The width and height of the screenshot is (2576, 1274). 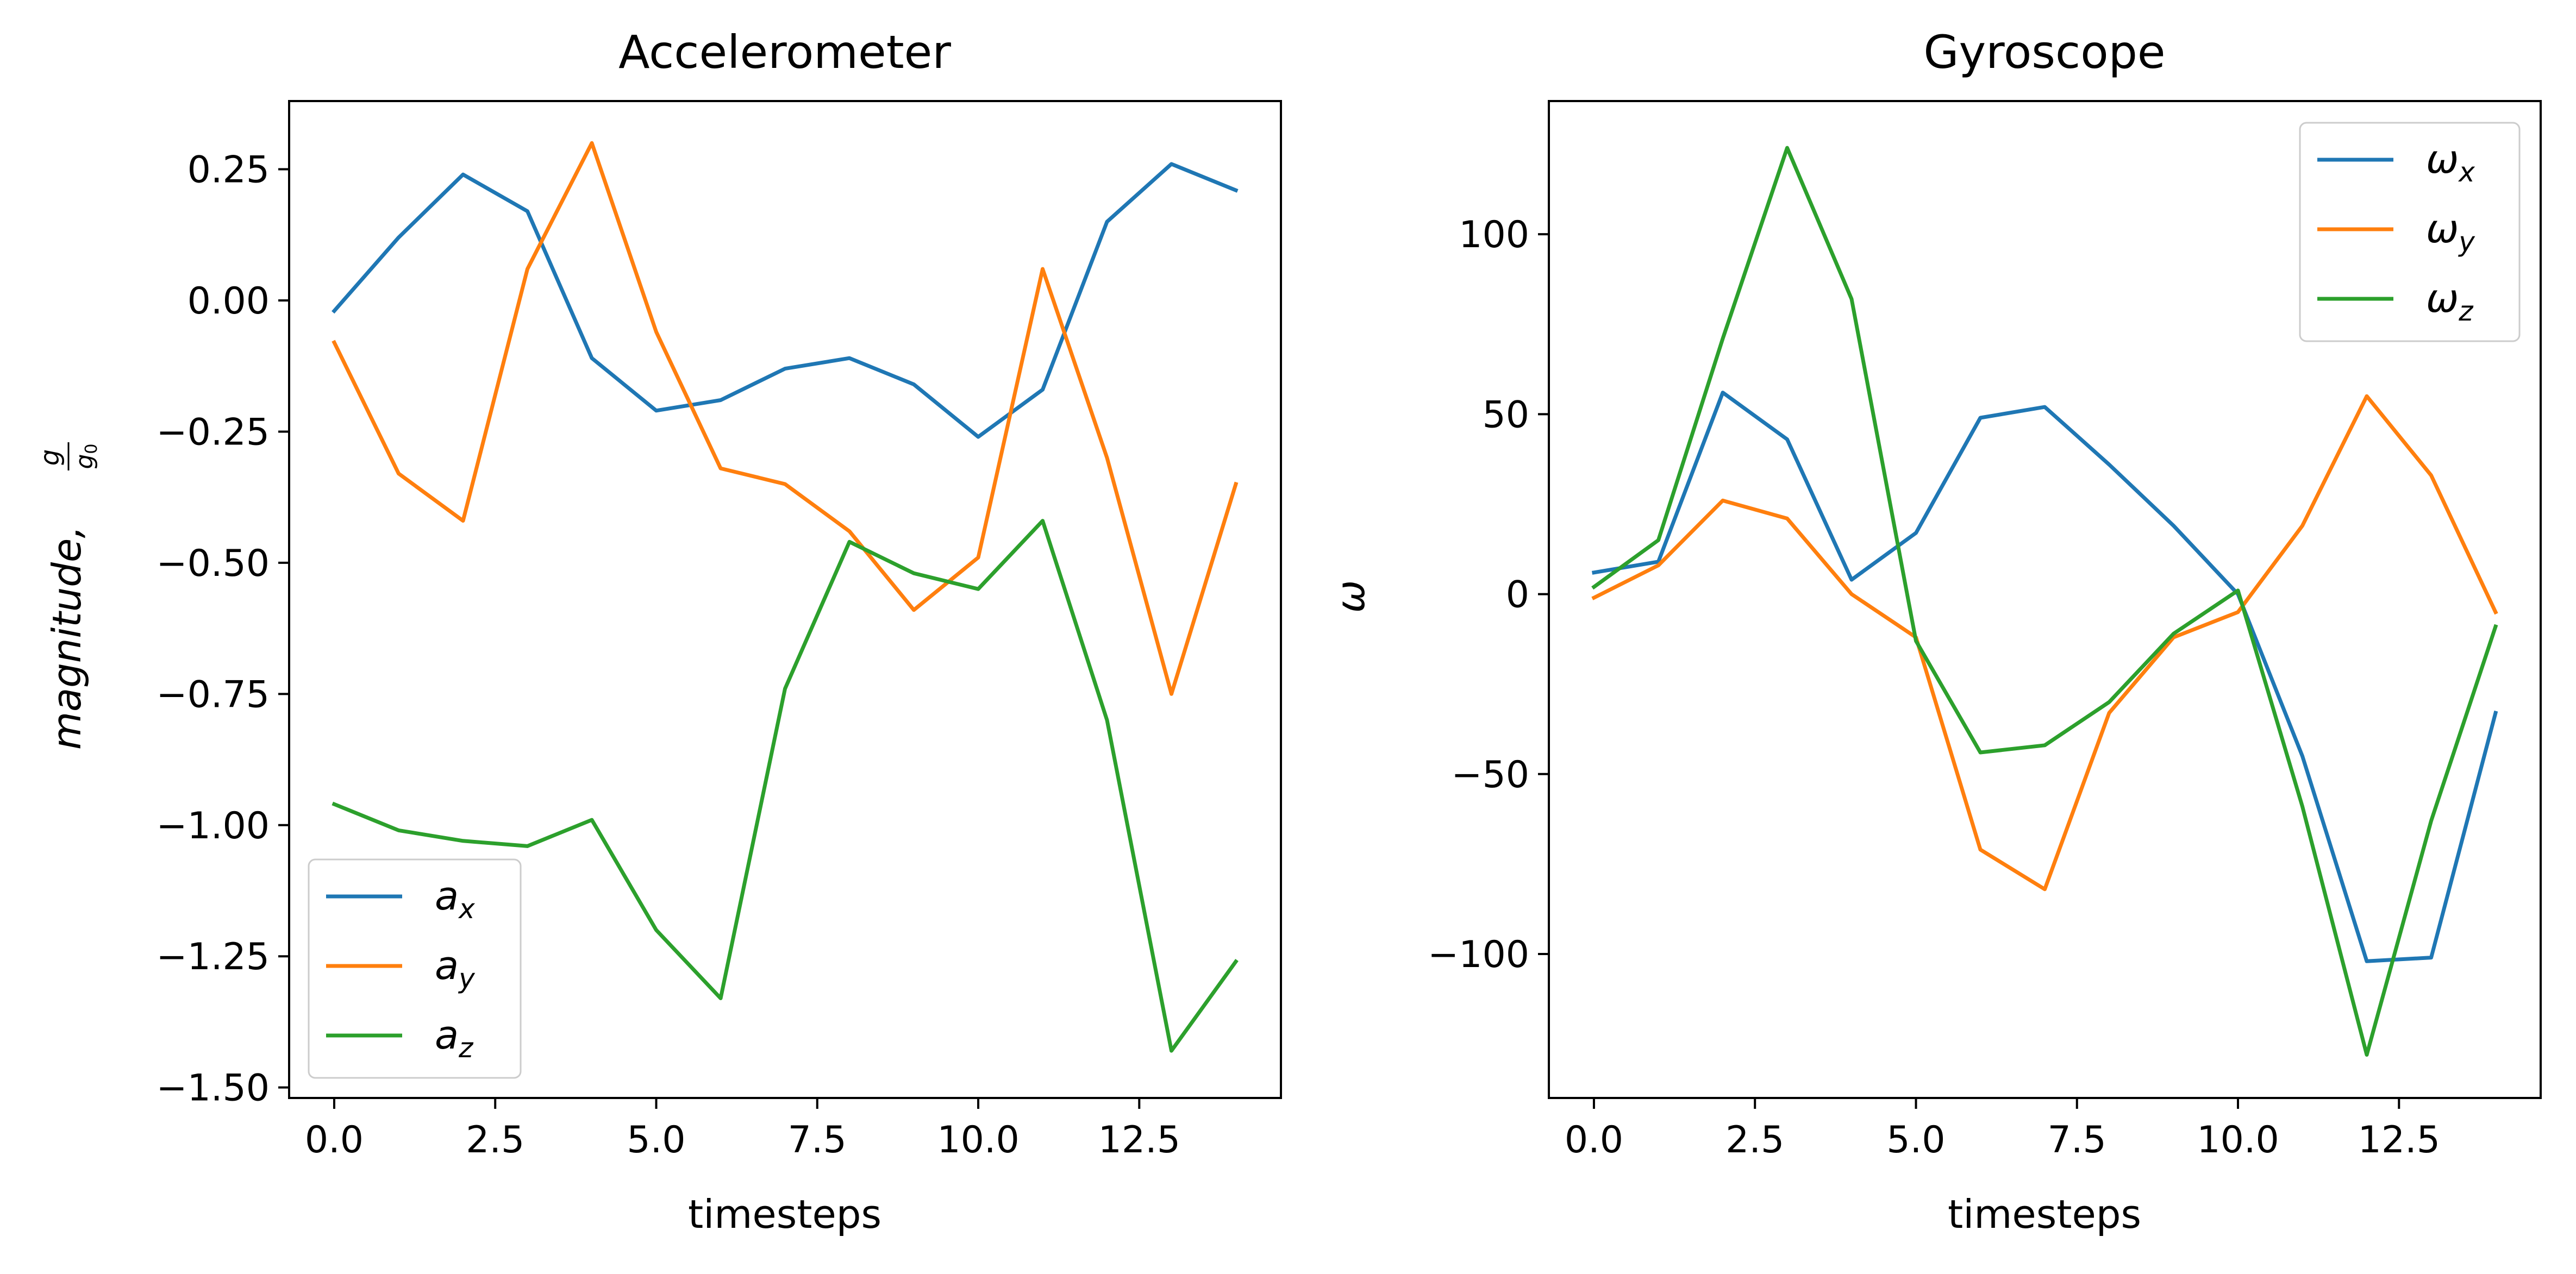 What do you see at coordinates (415, 968) in the screenshot?
I see `accelerometer-legend-box` at bounding box center [415, 968].